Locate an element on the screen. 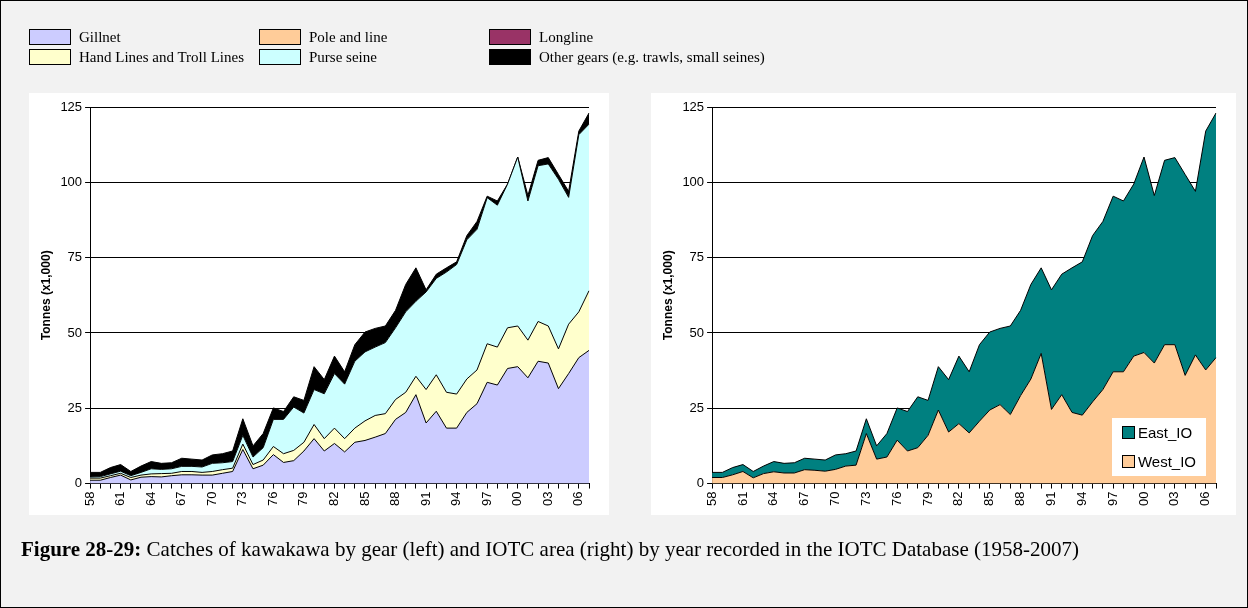 Image resolution: width=1248 pixels, height=608 pixels. legend-label: Purse seine is located at coordinates (343, 57).